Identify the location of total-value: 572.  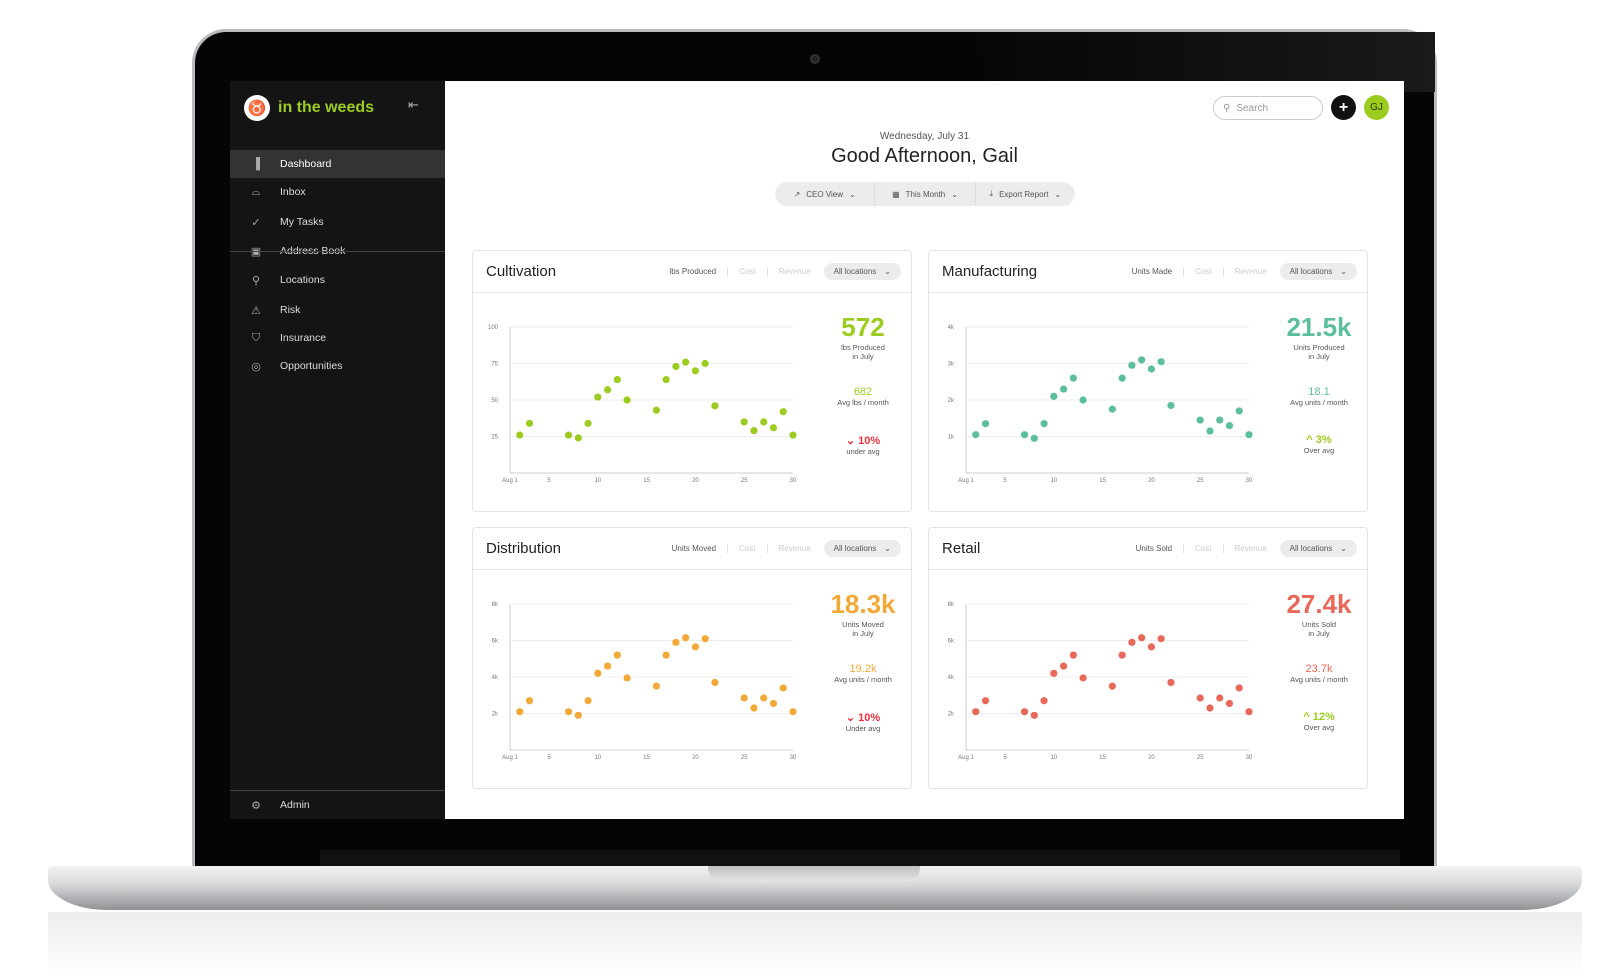
(863, 327).